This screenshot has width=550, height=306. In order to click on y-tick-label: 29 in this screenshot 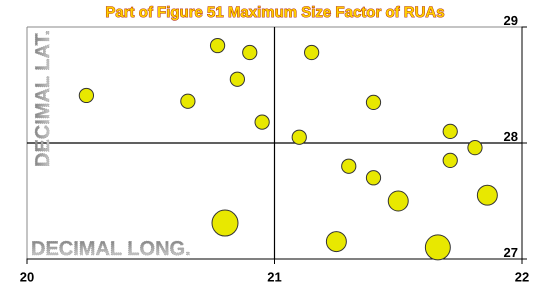, I will do `click(511, 20)`.